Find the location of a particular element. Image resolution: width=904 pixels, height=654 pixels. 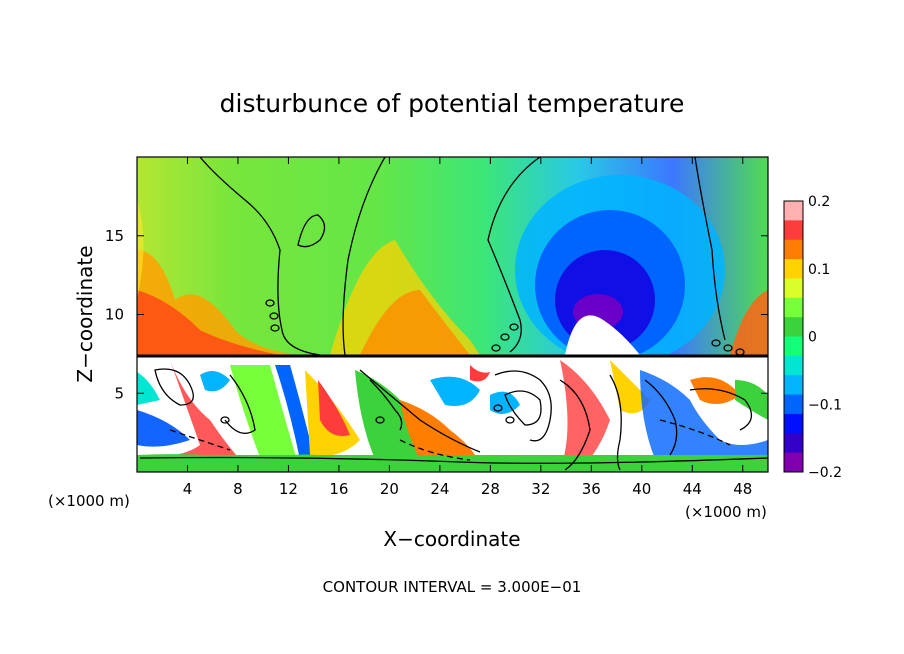

x-tick-label: 32 is located at coordinates (540, 489).